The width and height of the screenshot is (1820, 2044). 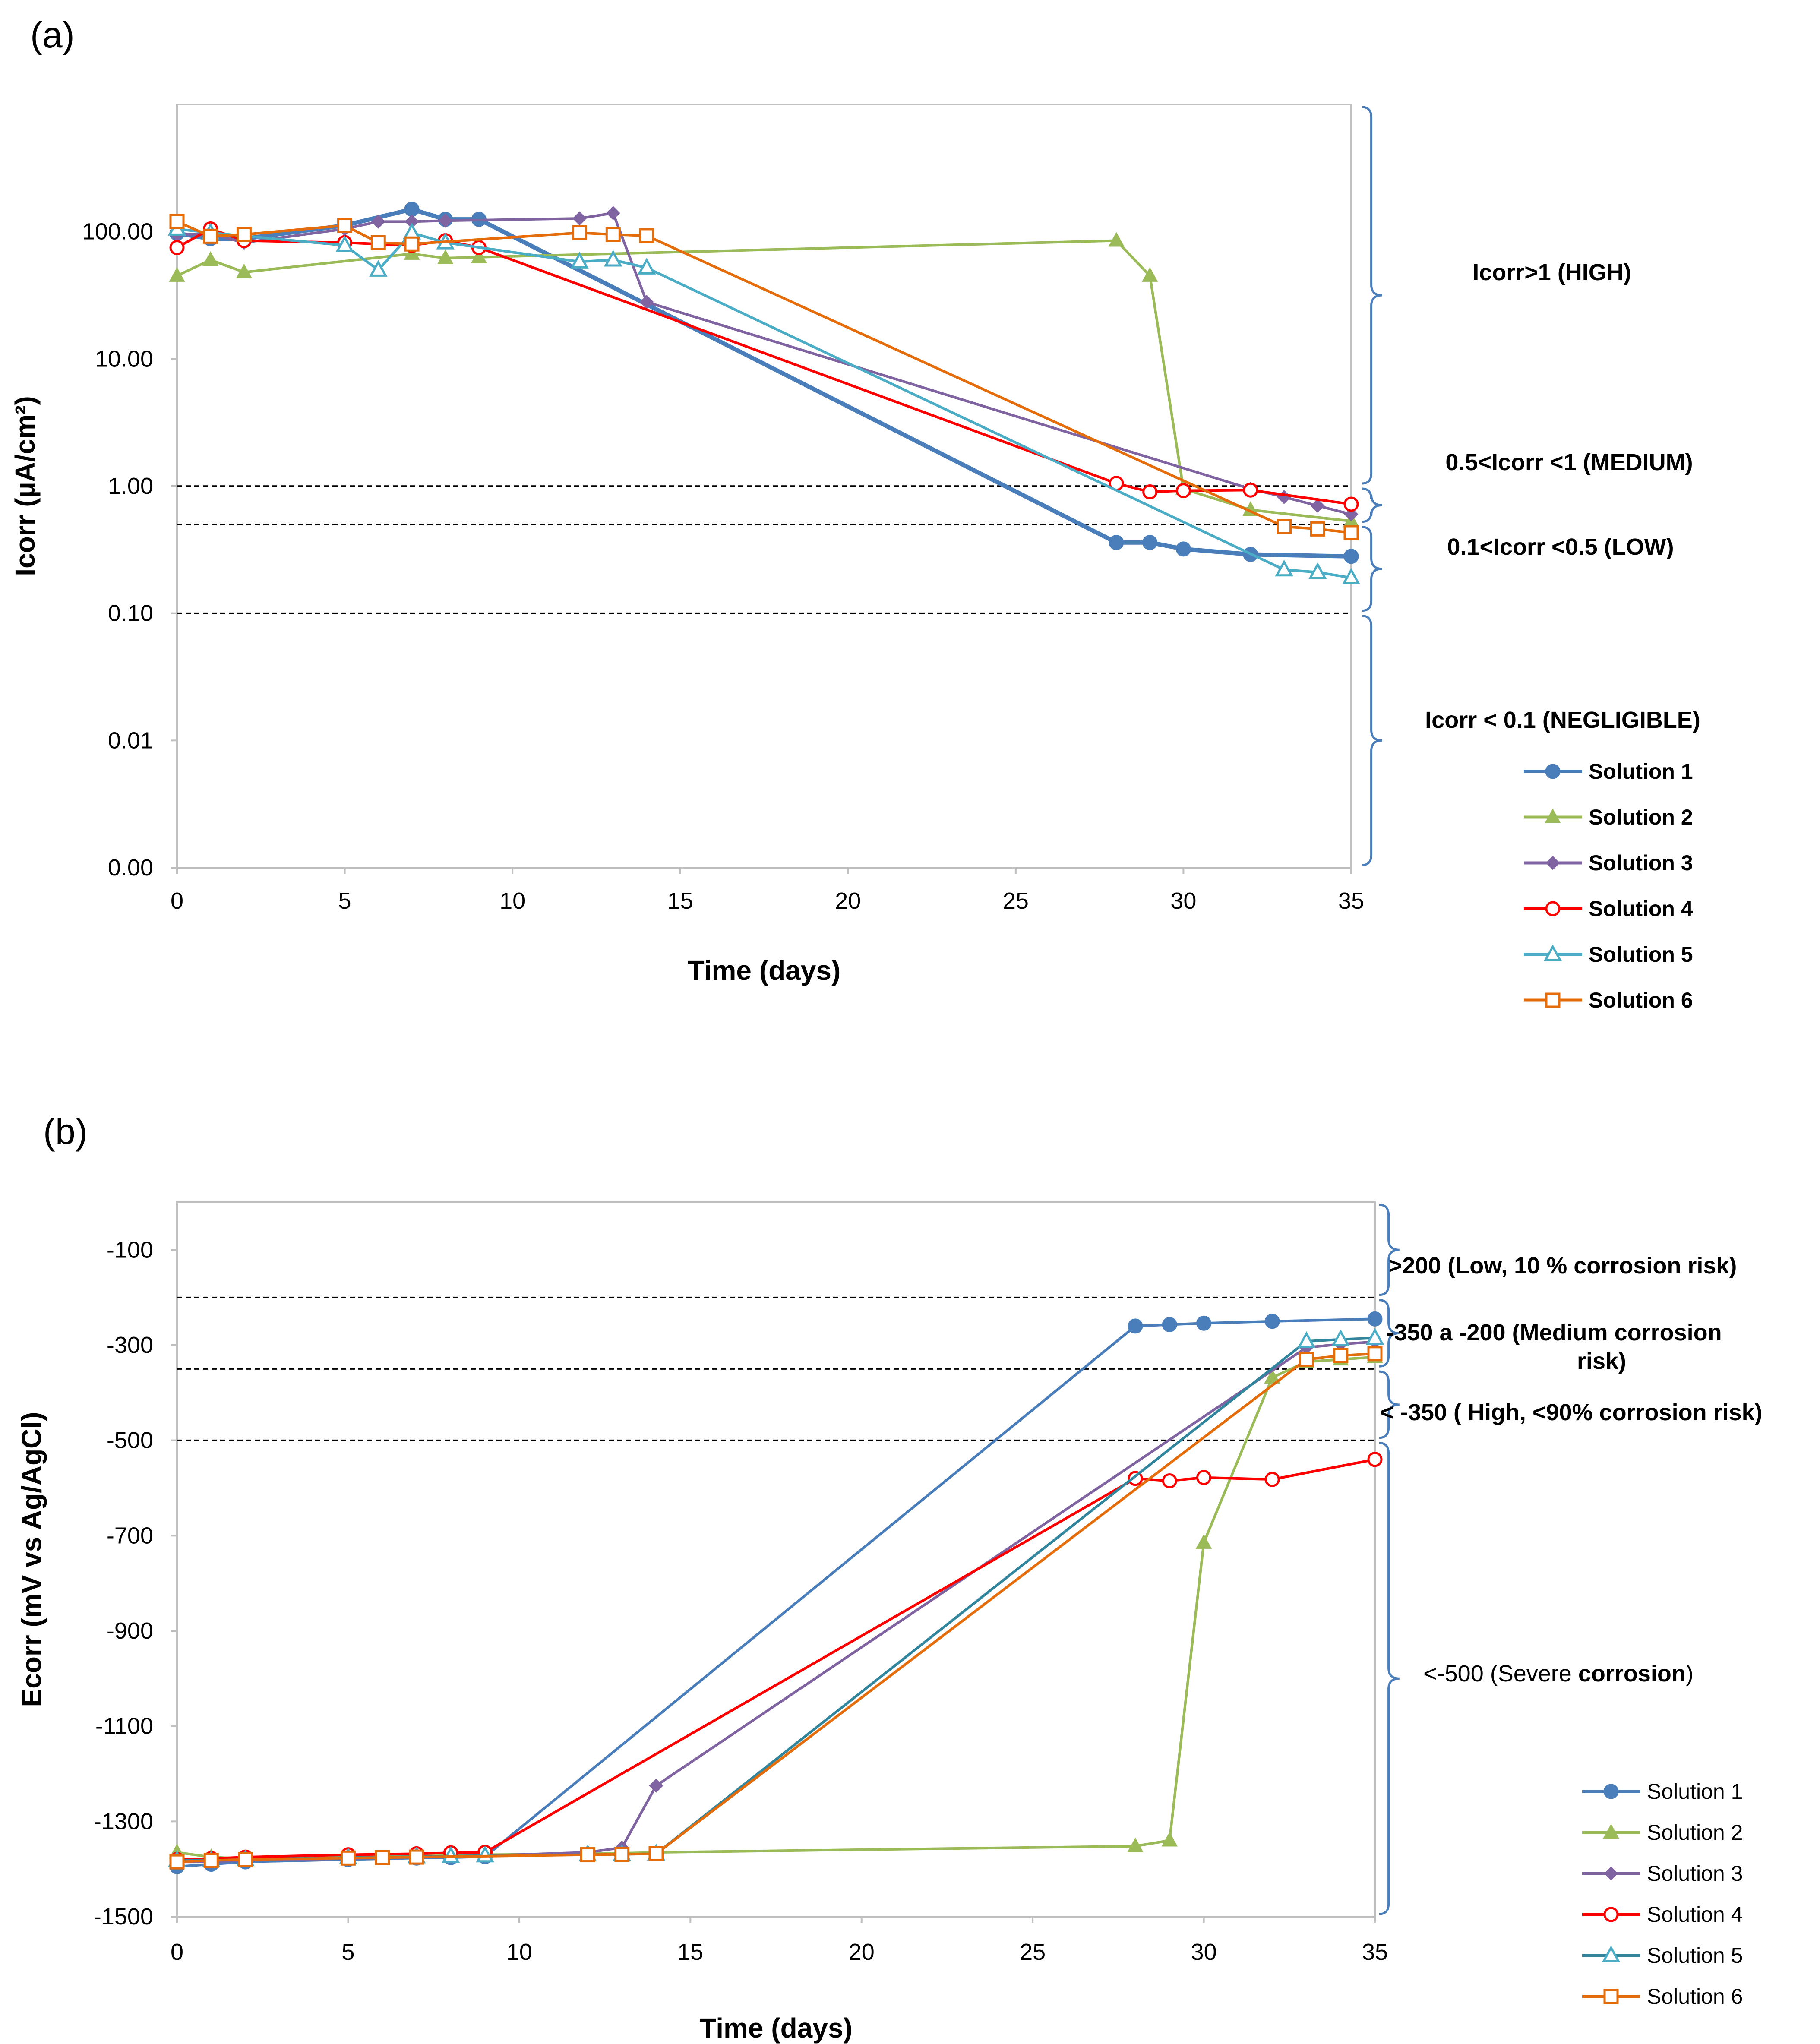 What do you see at coordinates (1375, 1952) in the screenshot?
I see `x-tick-label: 35` at bounding box center [1375, 1952].